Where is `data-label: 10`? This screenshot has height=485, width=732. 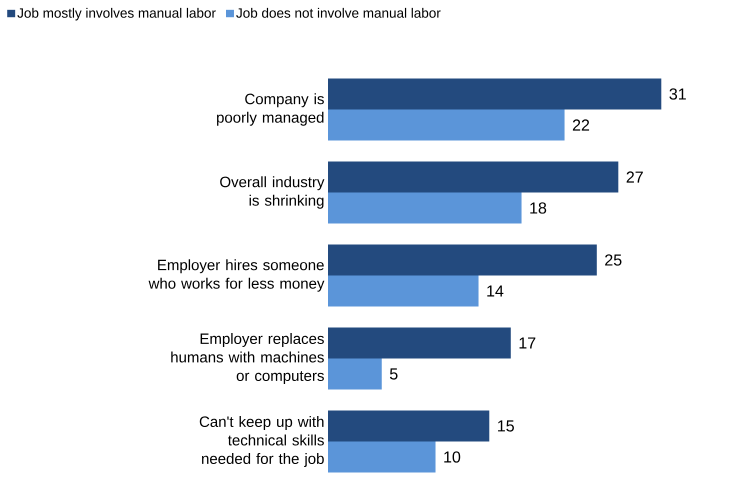 data-label: 10 is located at coordinates (452, 457).